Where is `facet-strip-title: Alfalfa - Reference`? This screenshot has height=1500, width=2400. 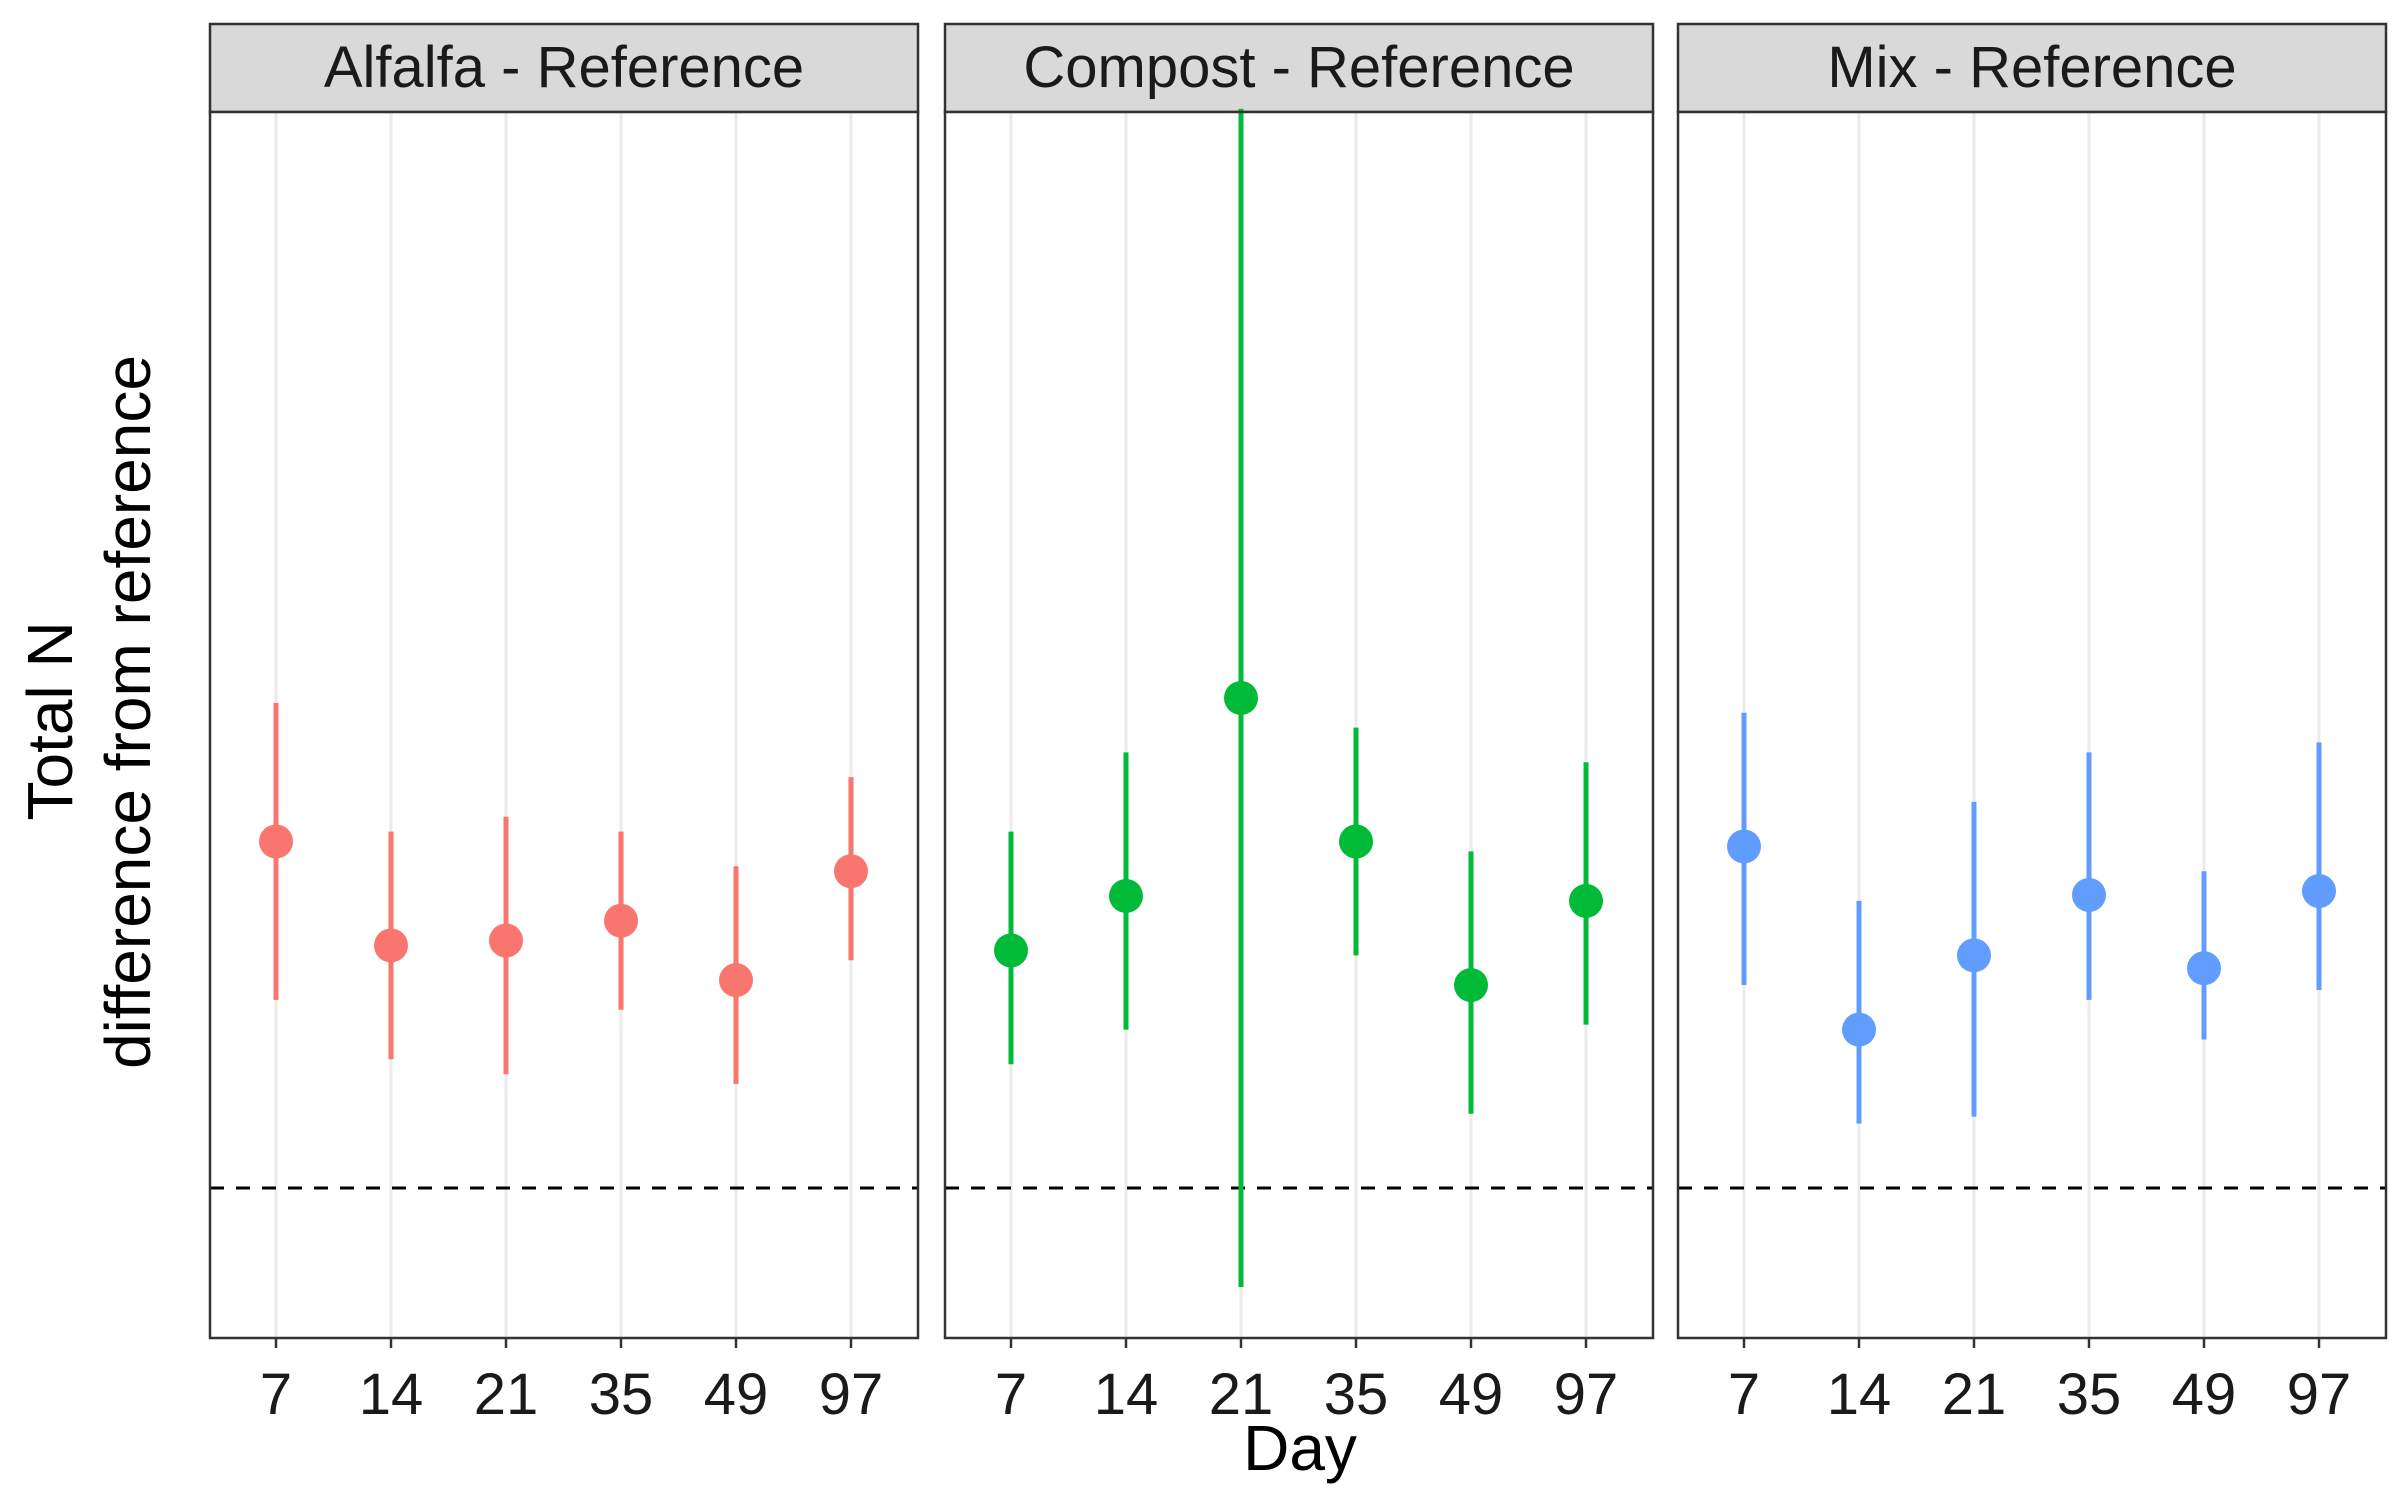
facet-strip-title: Alfalfa - Reference is located at coordinates (564, 67).